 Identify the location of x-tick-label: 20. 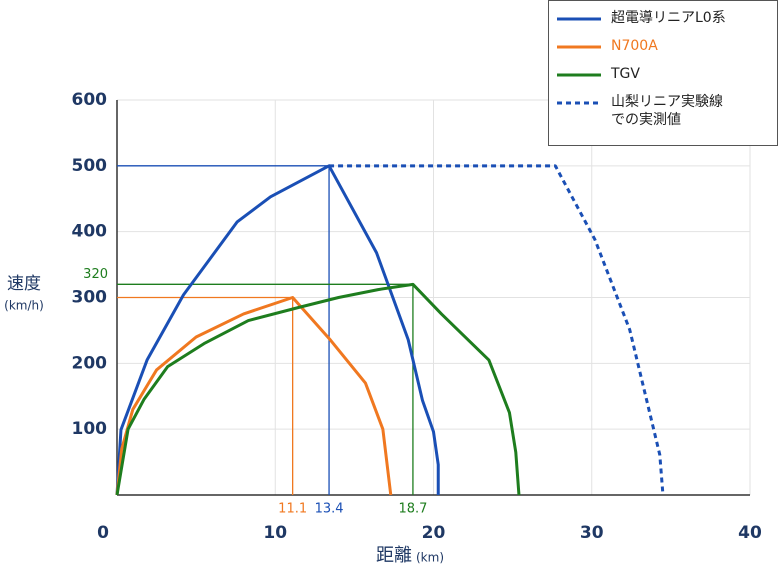
(434, 533).